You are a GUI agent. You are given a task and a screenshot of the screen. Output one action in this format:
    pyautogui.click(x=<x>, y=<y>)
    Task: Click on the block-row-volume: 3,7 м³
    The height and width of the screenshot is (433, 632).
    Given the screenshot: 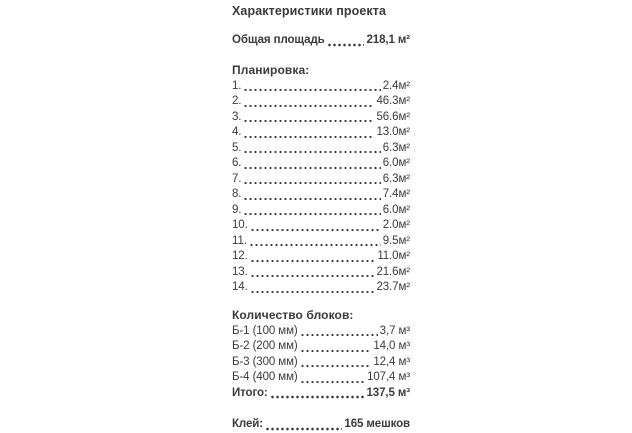 What is the action you would take?
    pyautogui.click(x=394, y=330)
    